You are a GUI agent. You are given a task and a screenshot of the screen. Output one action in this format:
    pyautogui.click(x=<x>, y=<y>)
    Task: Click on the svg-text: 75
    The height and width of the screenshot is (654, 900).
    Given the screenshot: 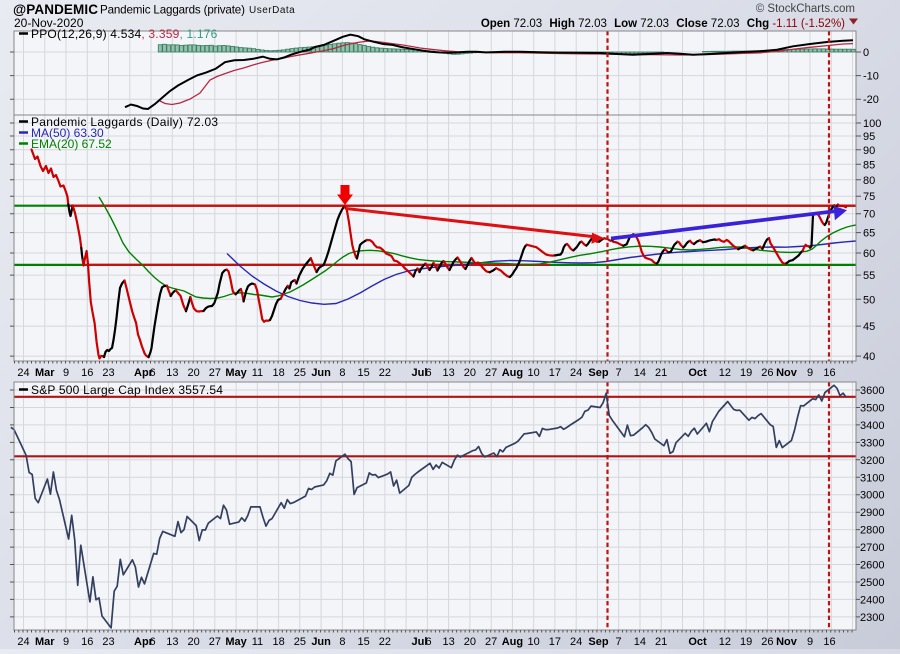 What is the action you would take?
    pyautogui.click(x=869, y=197)
    